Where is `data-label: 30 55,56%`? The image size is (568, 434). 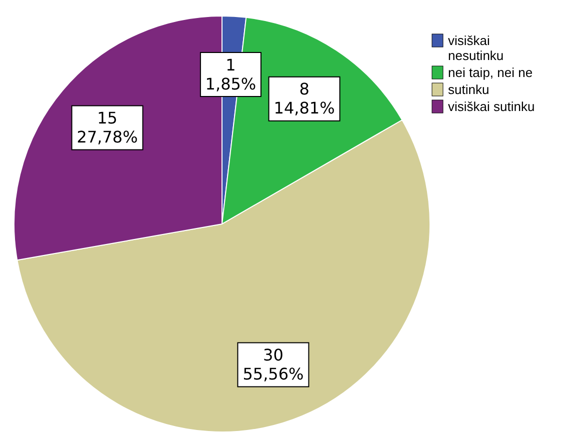 data-label: 30 55,56% is located at coordinates (273, 365).